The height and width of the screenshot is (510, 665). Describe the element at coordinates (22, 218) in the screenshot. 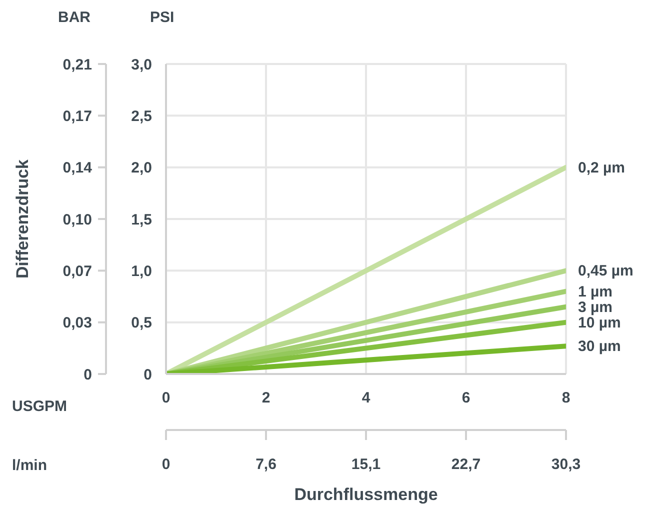

I see `y2-axis-title: Differenzdruck` at that location.